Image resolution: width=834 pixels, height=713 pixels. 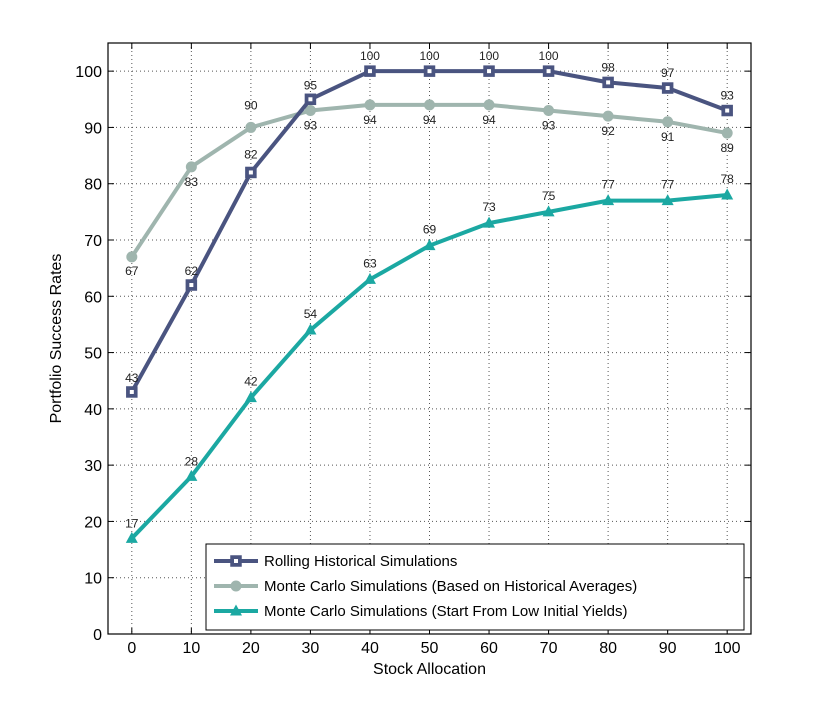 I want to click on x-tick-label: 60, so click(x=489, y=648).